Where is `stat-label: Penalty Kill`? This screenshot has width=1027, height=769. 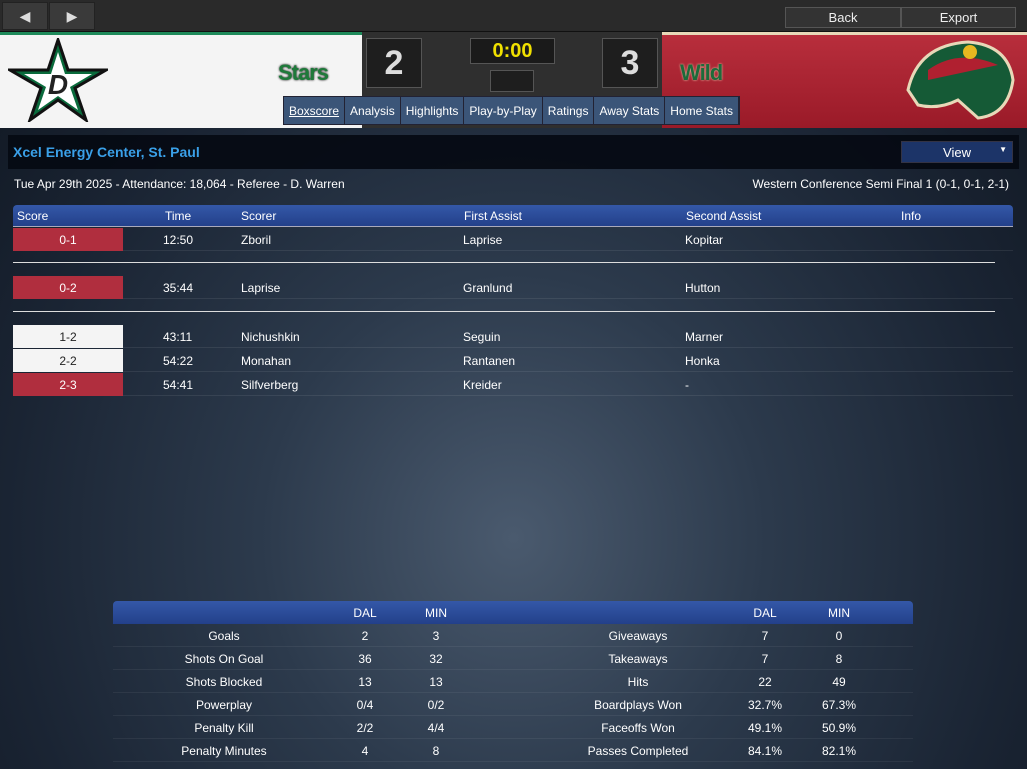
stat-label: Penalty Kill is located at coordinates (224, 728).